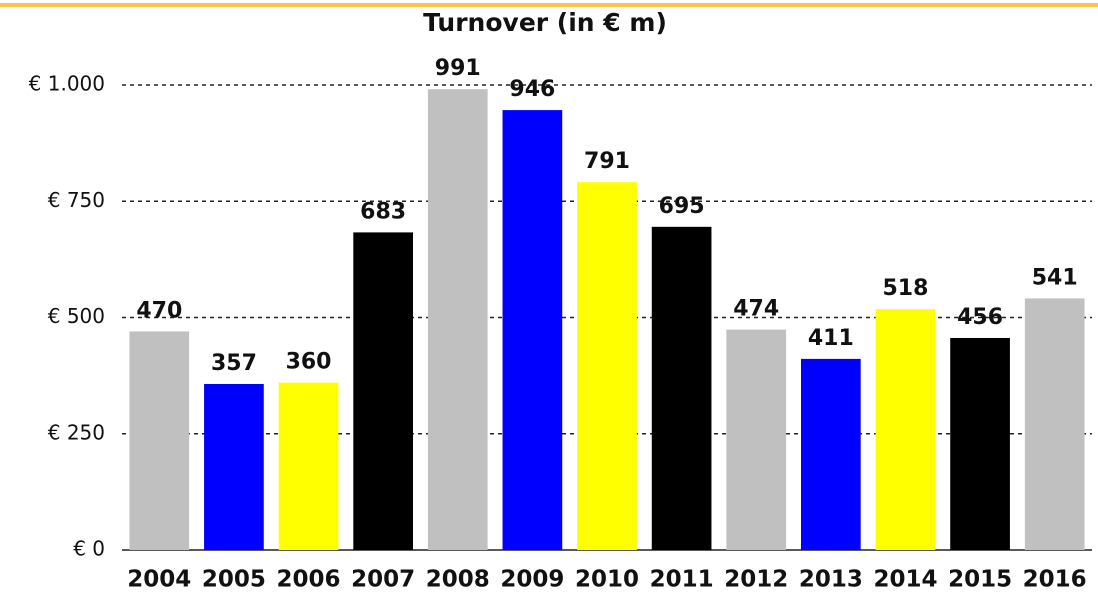 The width and height of the screenshot is (1098, 600). What do you see at coordinates (76, 200) in the screenshot?
I see `y-tick-label: € 750` at bounding box center [76, 200].